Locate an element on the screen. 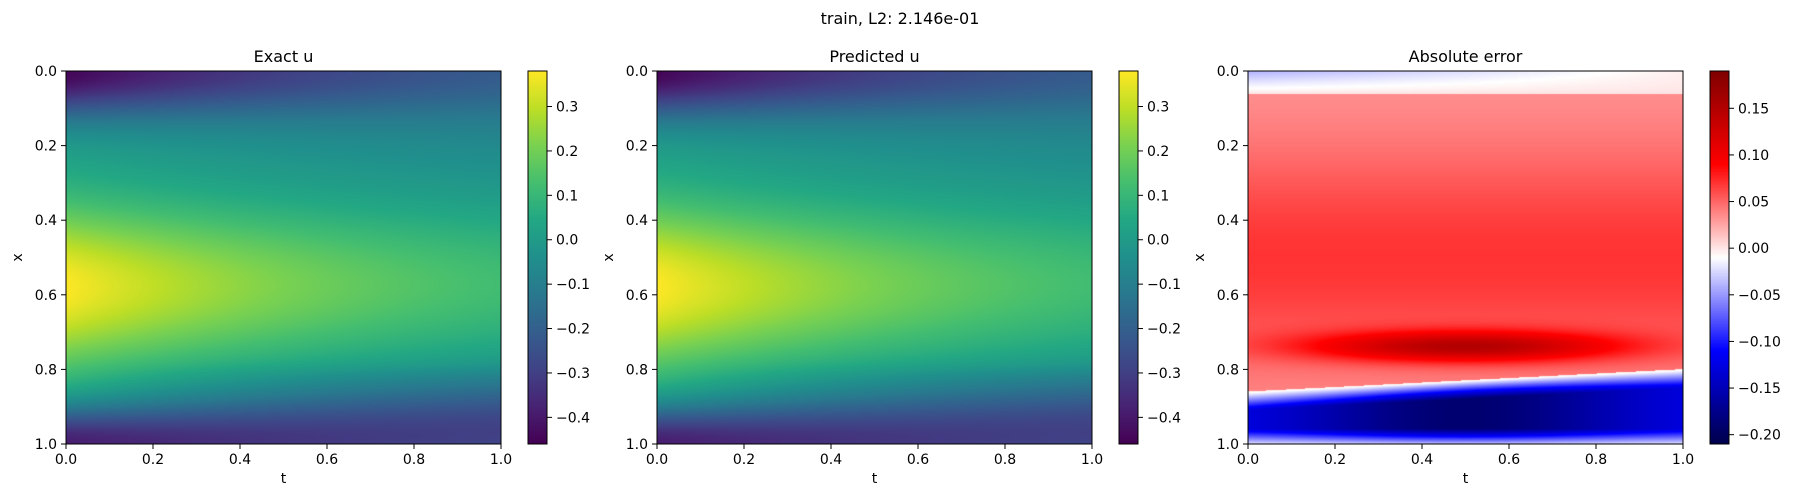  panel-title: Exact u is located at coordinates (284, 56).